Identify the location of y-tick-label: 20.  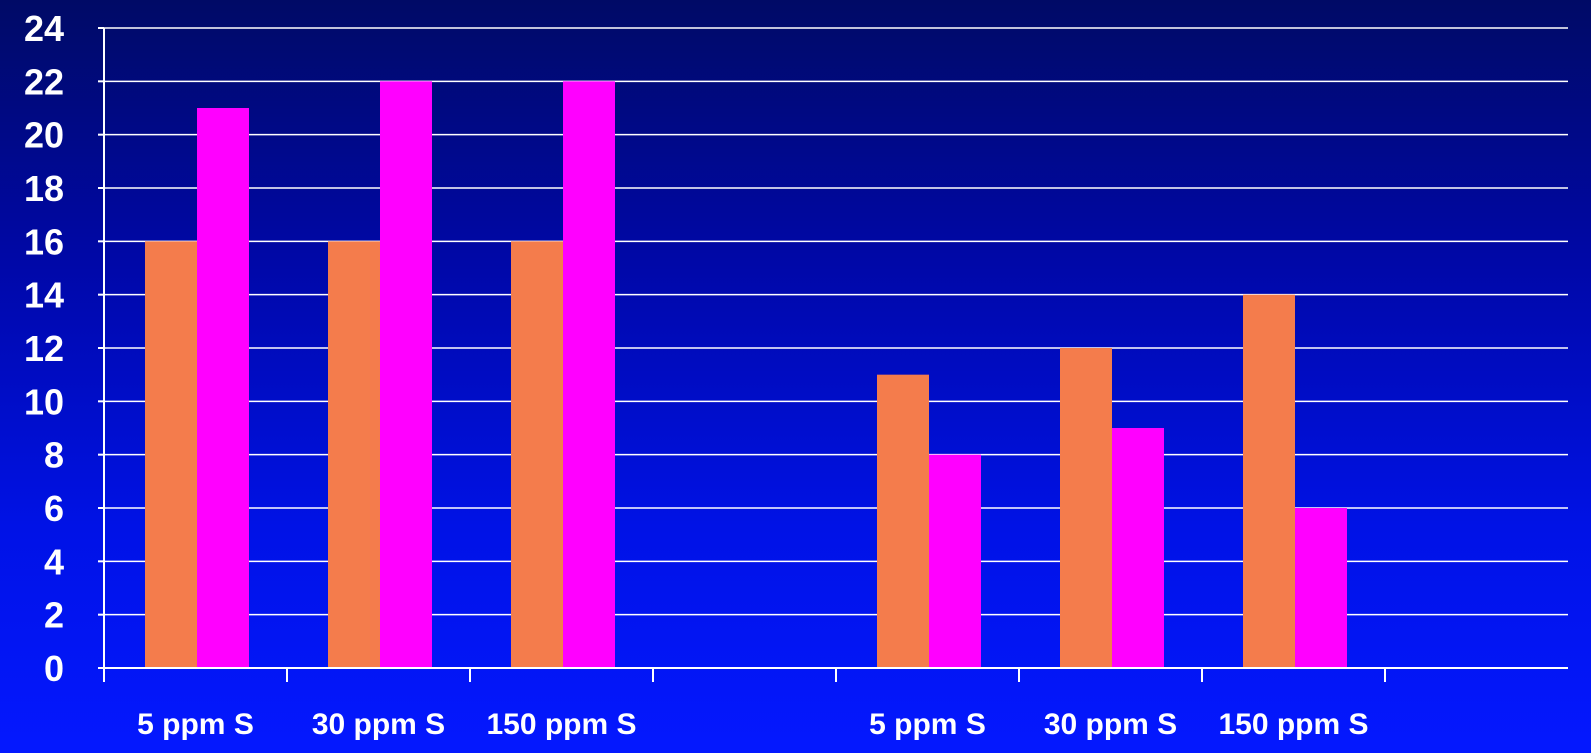
(44, 135).